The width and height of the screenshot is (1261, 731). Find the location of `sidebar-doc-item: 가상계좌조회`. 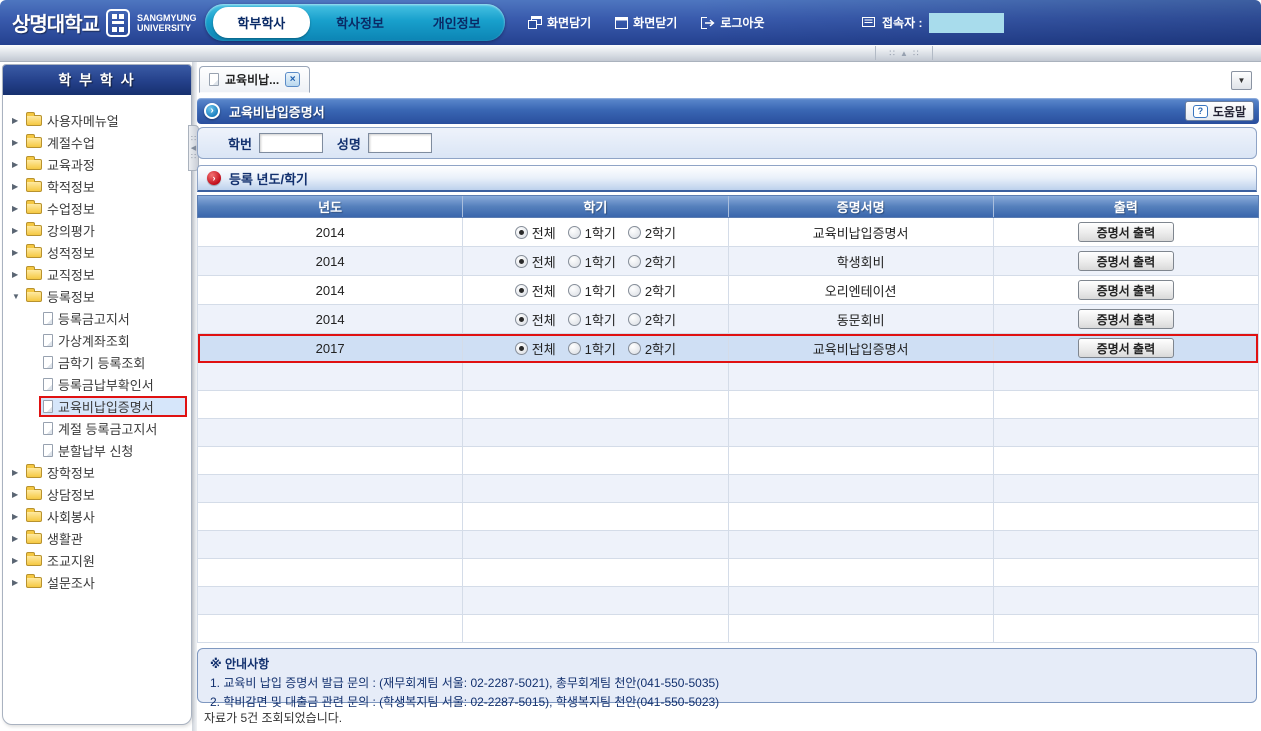

sidebar-doc-item: 가상계좌조회 is located at coordinates (113, 340).